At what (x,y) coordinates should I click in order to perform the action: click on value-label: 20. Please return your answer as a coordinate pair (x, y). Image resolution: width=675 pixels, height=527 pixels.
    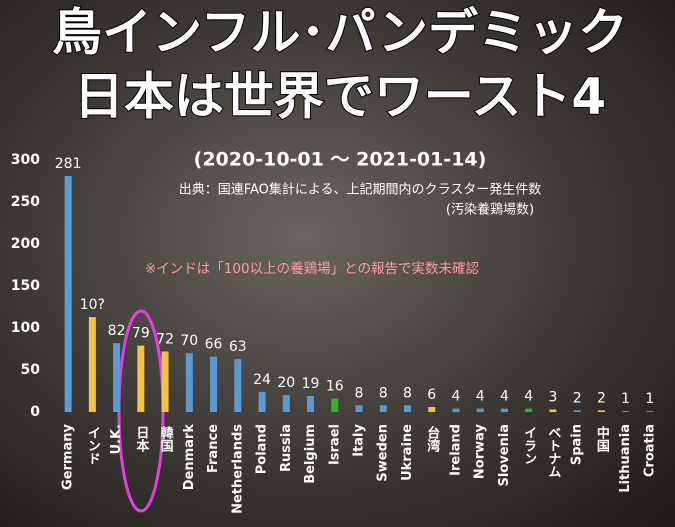
    Looking at the image, I should click on (286, 383).